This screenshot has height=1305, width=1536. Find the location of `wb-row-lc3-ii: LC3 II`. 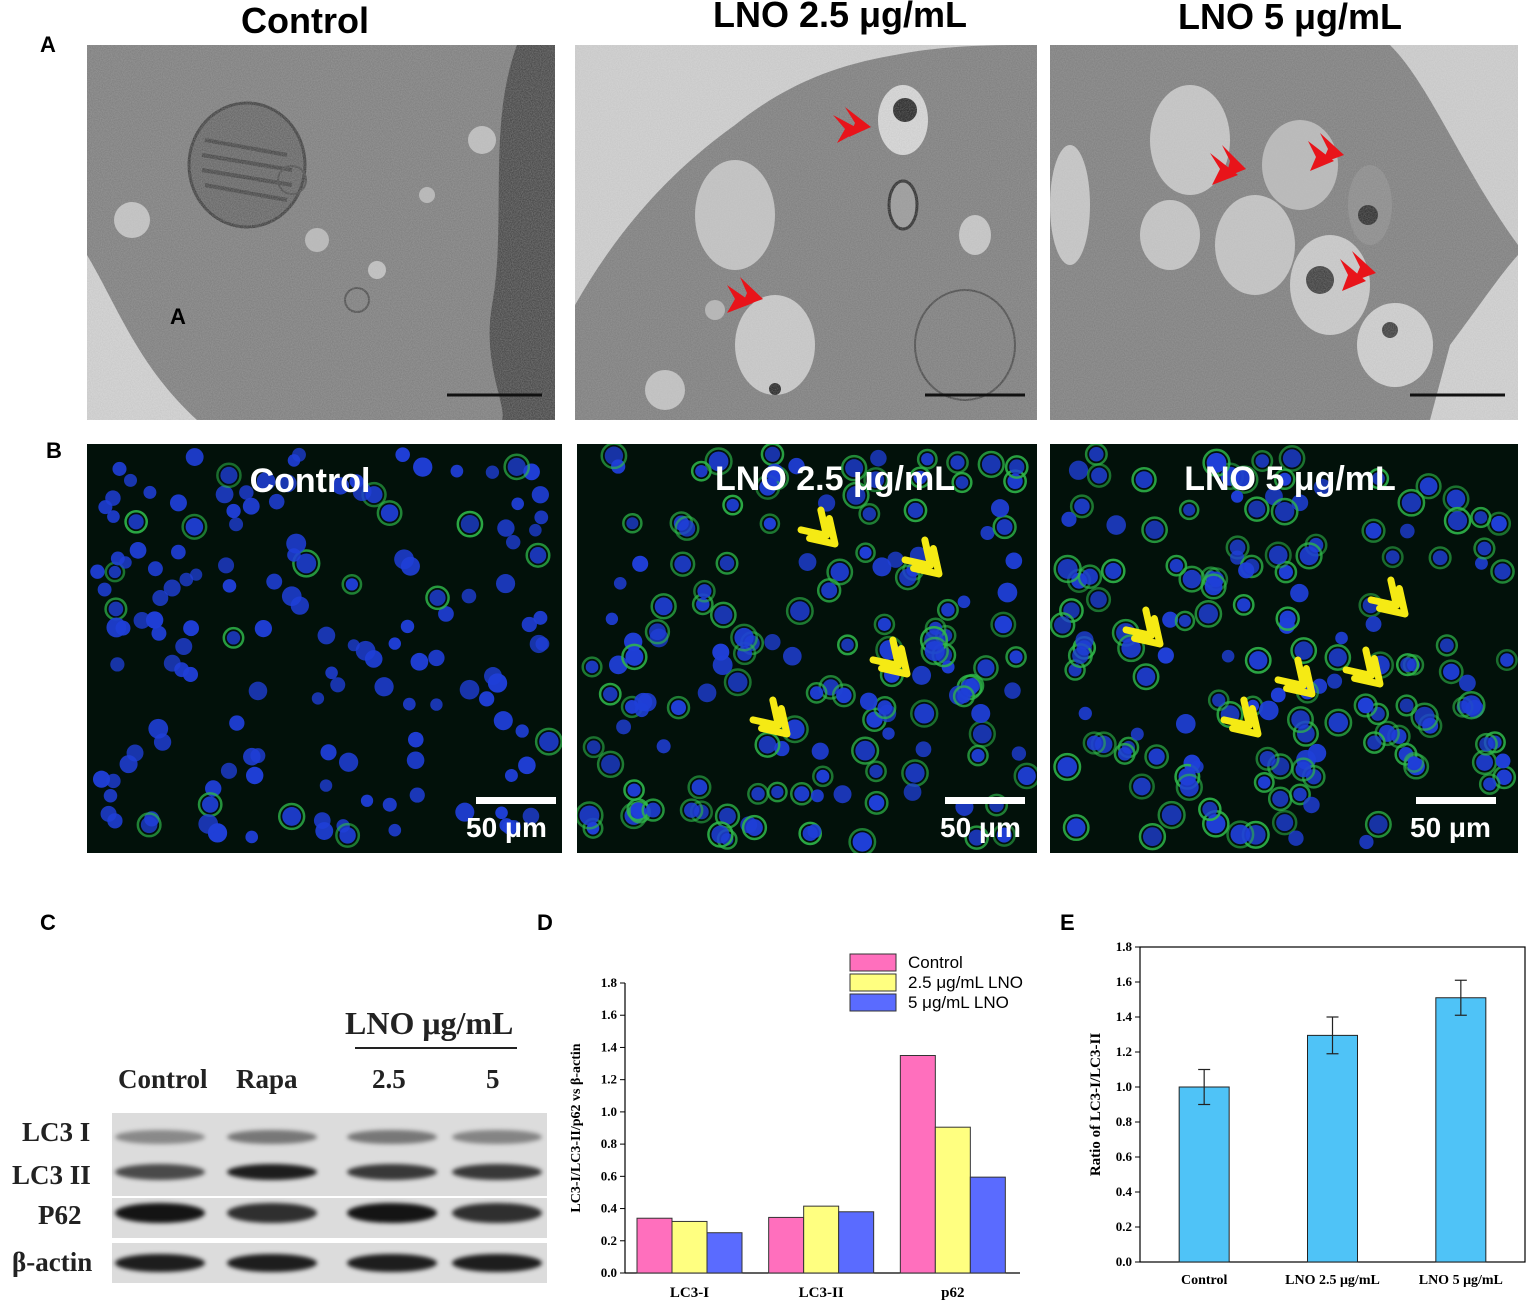

wb-row-lc3-ii: LC3 II is located at coordinates (51, 1175).